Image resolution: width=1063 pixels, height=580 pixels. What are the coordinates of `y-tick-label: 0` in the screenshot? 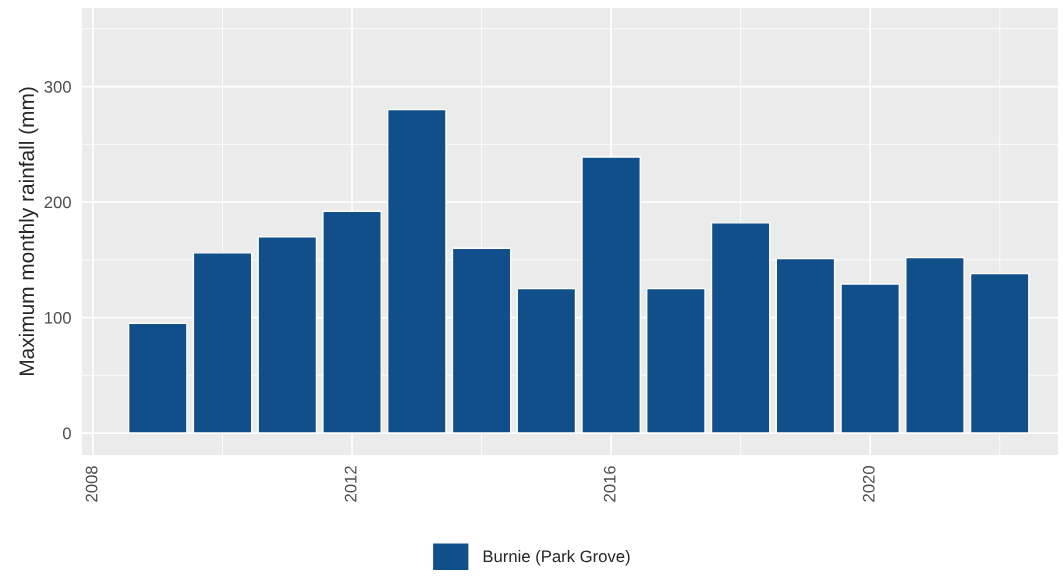 It's located at (66, 433).